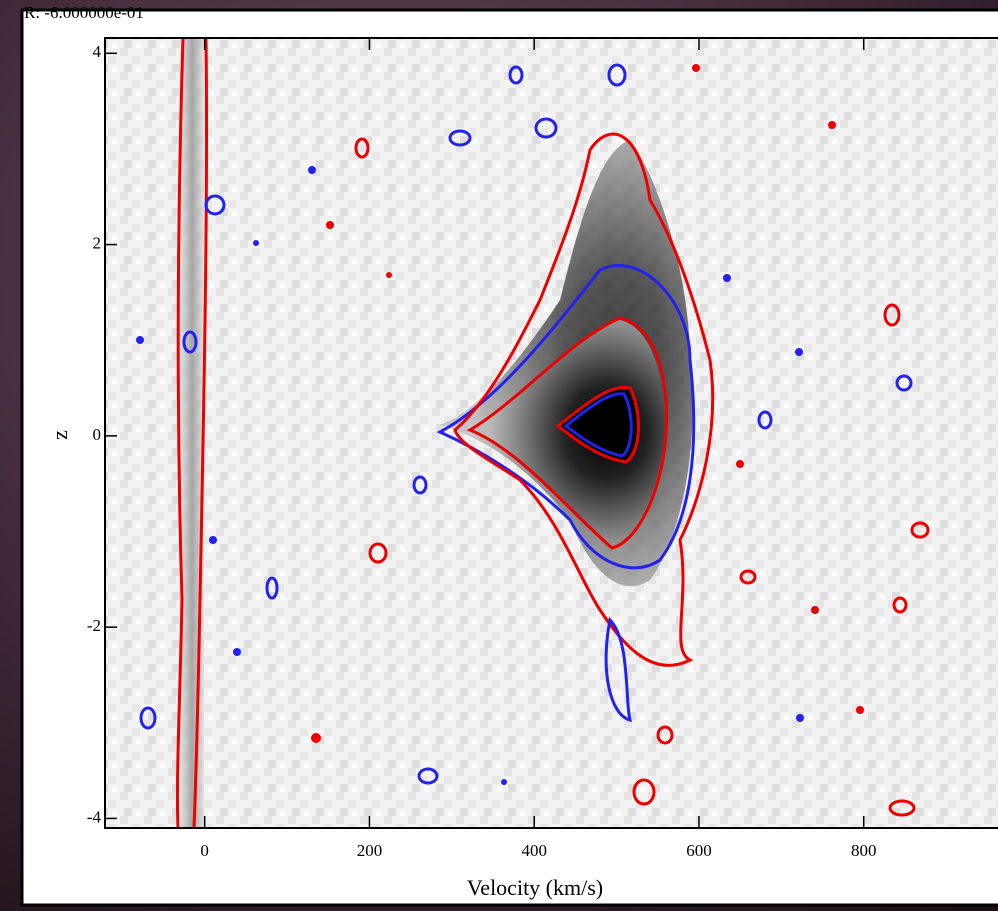 The height and width of the screenshot is (911, 998). Describe the element at coordinates (97, 434) in the screenshot. I see `y-tick-label: 0` at that location.